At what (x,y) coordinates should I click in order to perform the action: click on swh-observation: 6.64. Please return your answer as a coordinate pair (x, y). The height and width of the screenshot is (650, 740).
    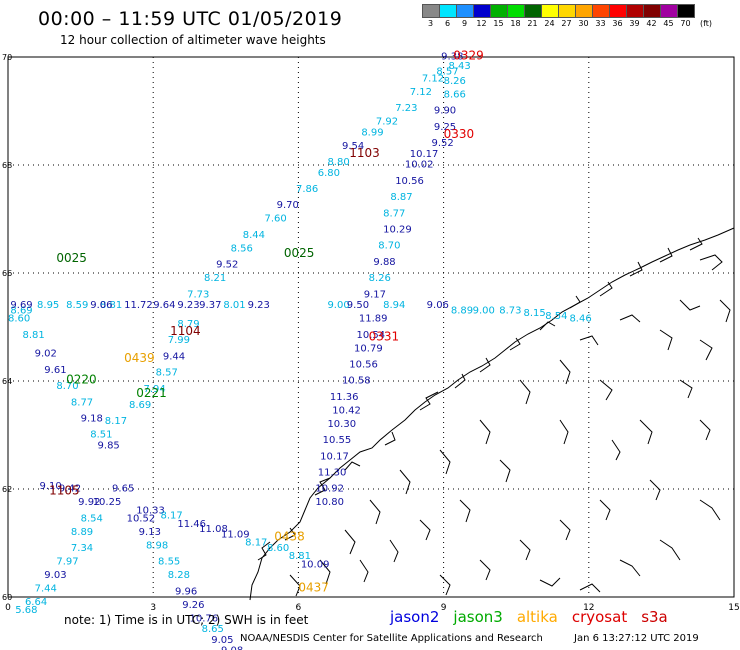
    Looking at the image, I should click on (36, 602).